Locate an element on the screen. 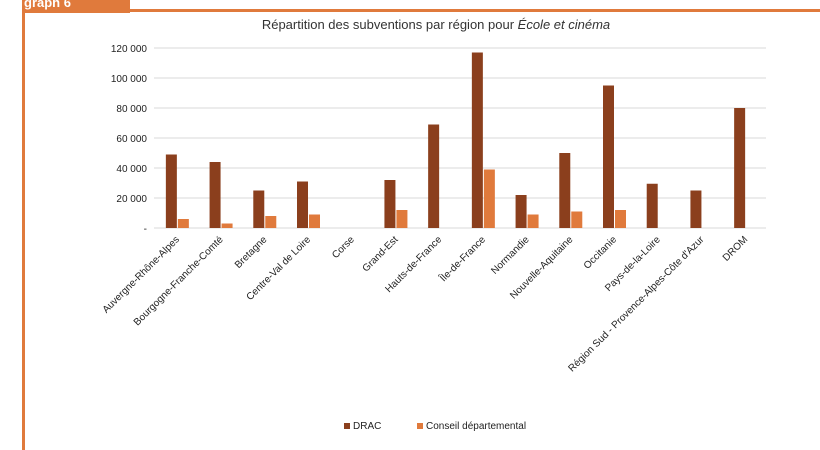 This screenshot has height=450, width=820. x-category-label: Normandie is located at coordinates (510, 255).